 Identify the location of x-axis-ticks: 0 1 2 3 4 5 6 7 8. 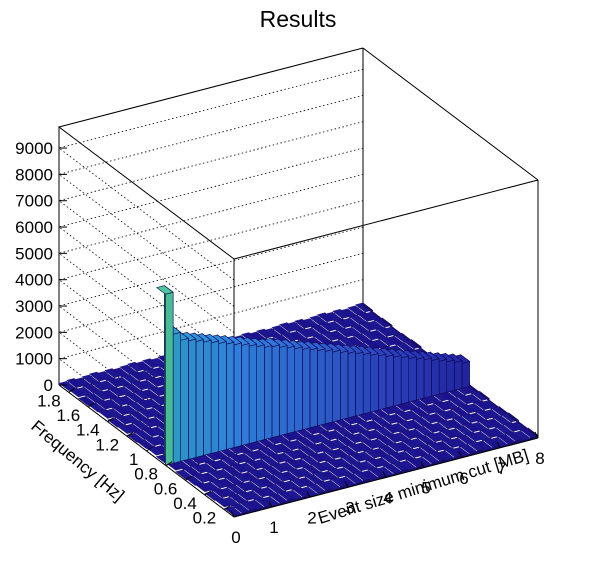
(387, 489).